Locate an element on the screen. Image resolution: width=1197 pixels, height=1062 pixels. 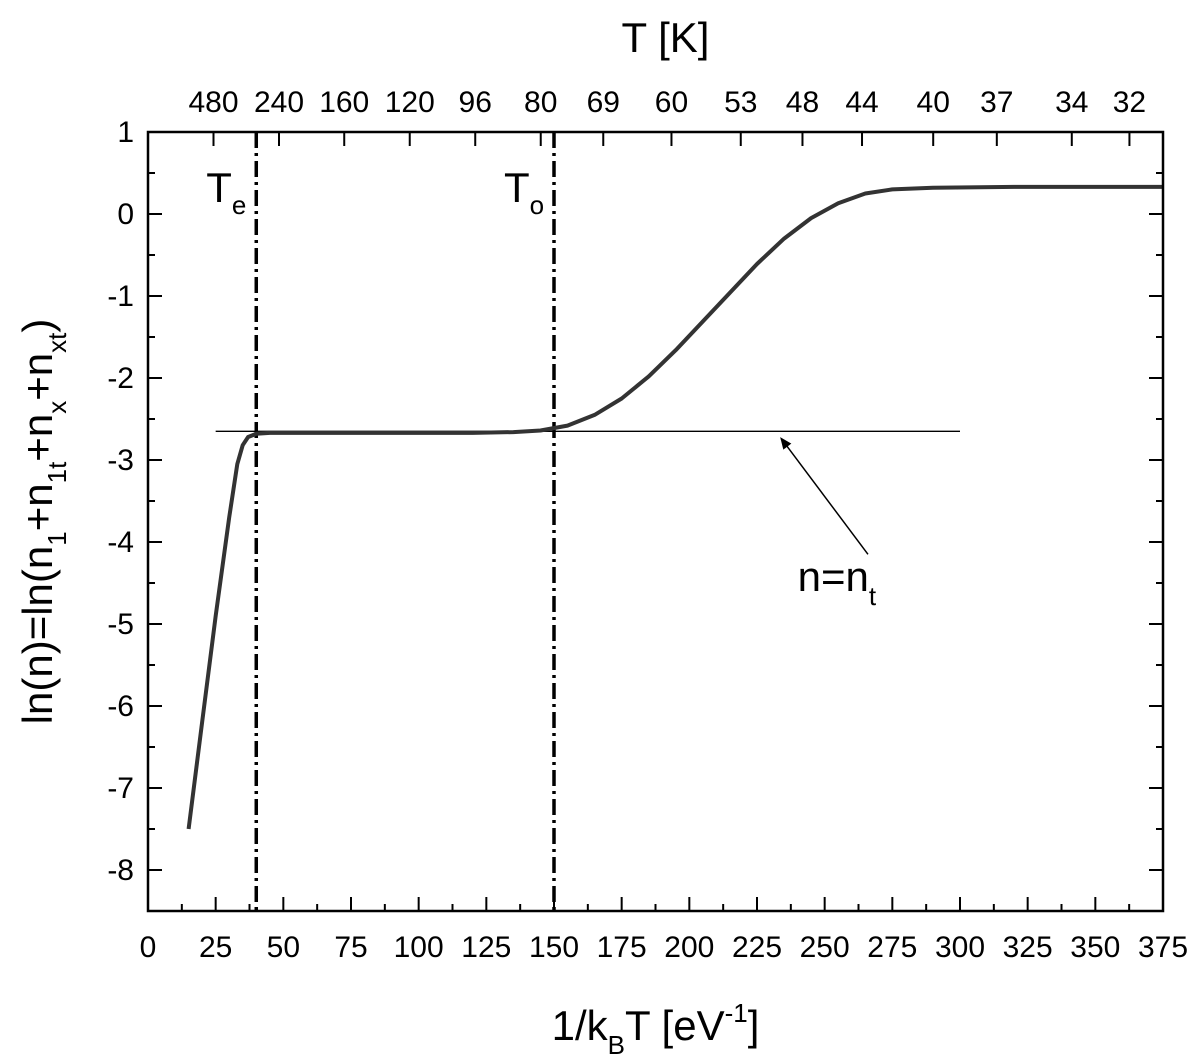
x-tick-label: 350 is located at coordinates (1095, 947).